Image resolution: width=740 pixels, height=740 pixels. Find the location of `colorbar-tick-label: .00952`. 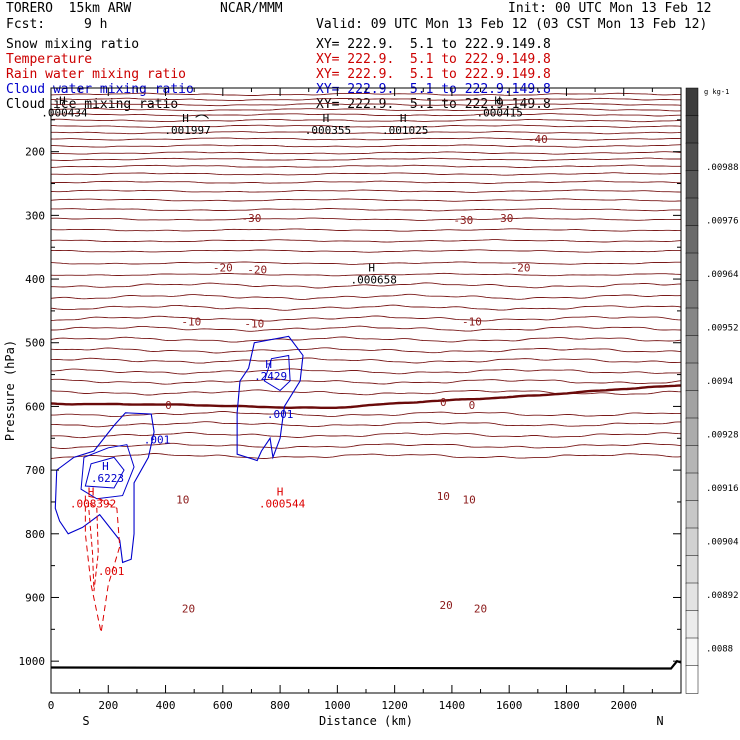

colorbar-tick-label: .00952 is located at coordinates (722, 329).